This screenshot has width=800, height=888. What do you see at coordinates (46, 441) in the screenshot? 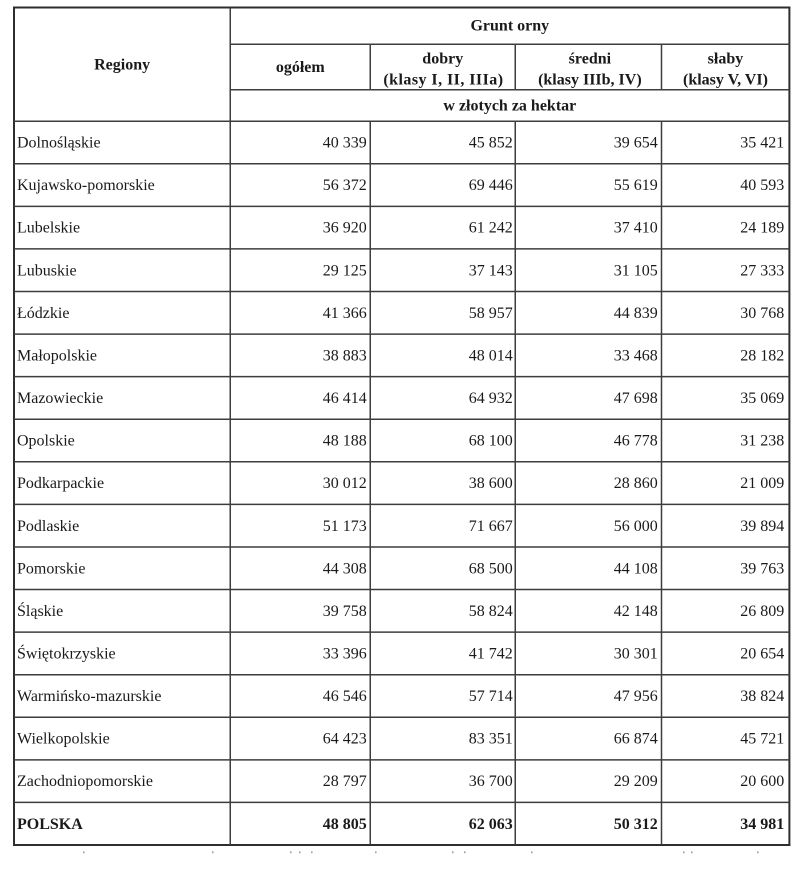
I see `svg-text: Opolskie` at bounding box center [46, 441].